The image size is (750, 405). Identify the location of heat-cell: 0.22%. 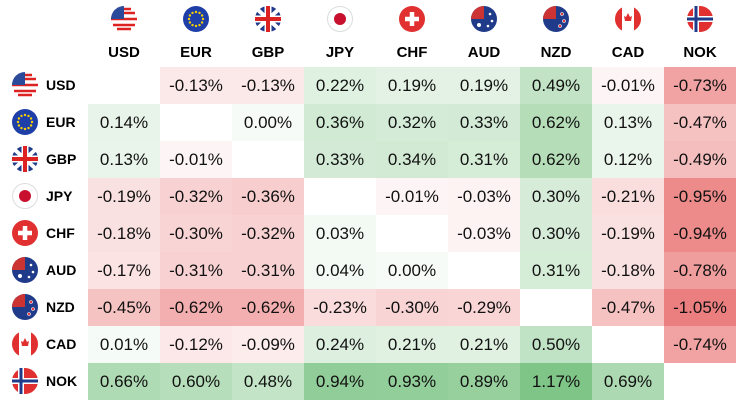
(340, 85).